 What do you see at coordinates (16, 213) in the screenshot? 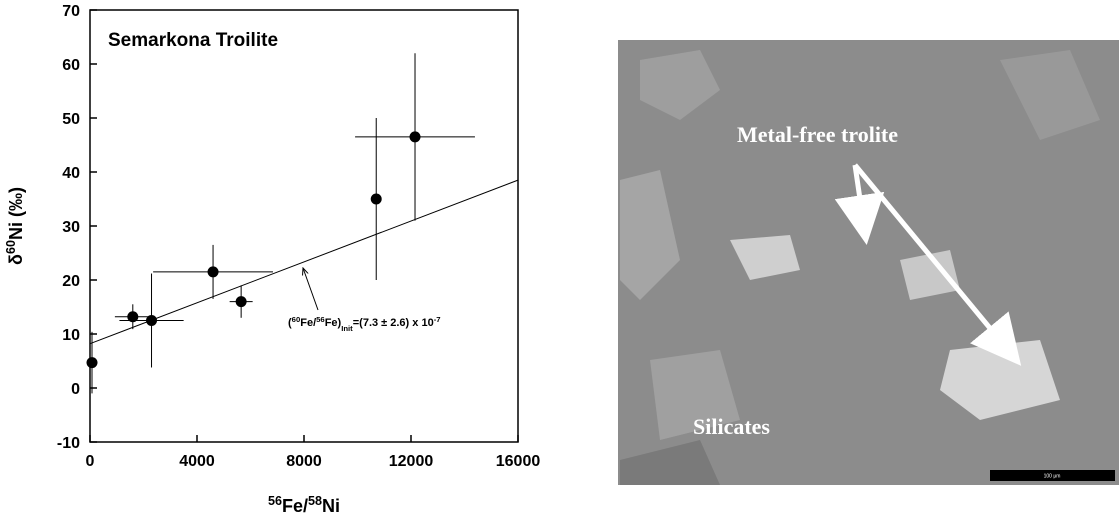
I see `label-part: Ni (‰)` at bounding box center [16, 213].